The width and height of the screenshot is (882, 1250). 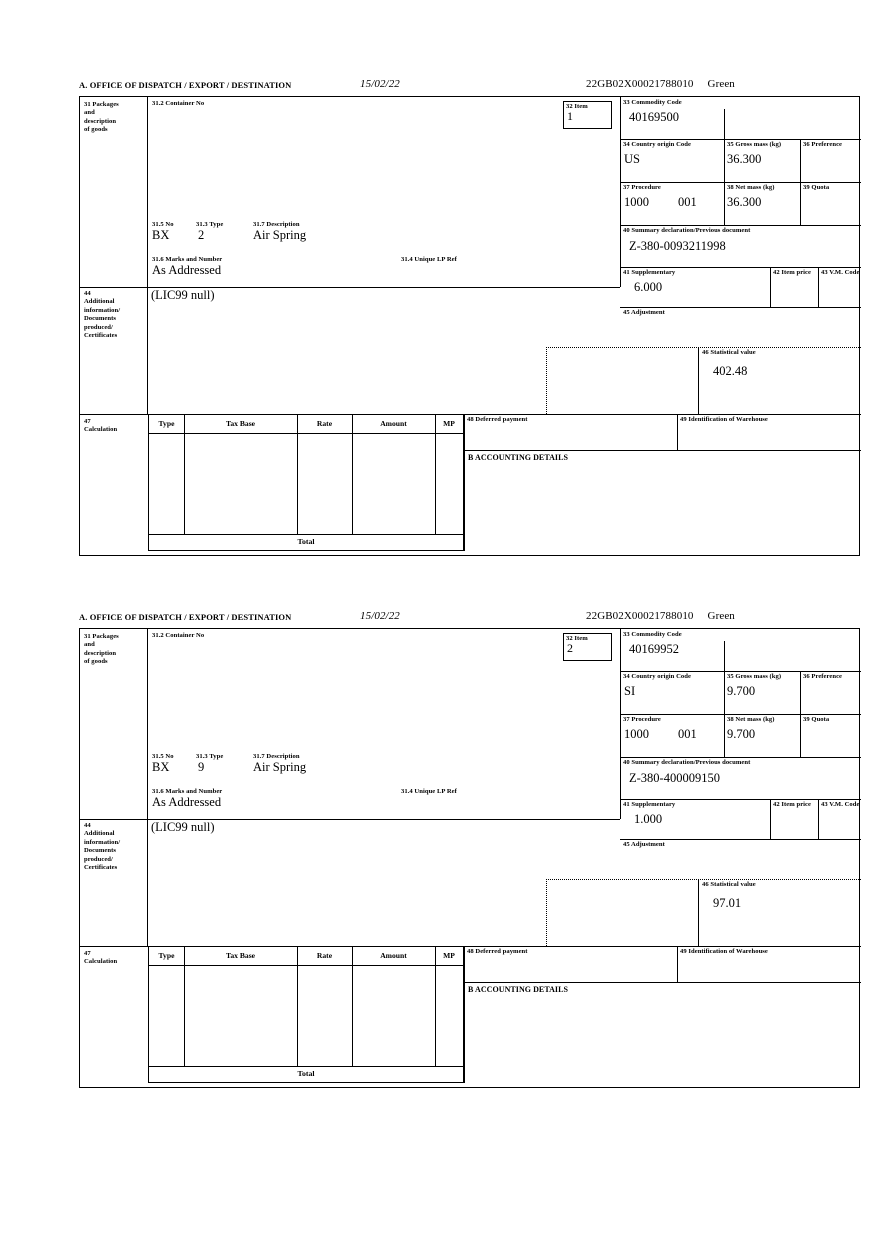 I want to click on box-44-additional-information: (LIC99 null), so click(x=380, y=349).